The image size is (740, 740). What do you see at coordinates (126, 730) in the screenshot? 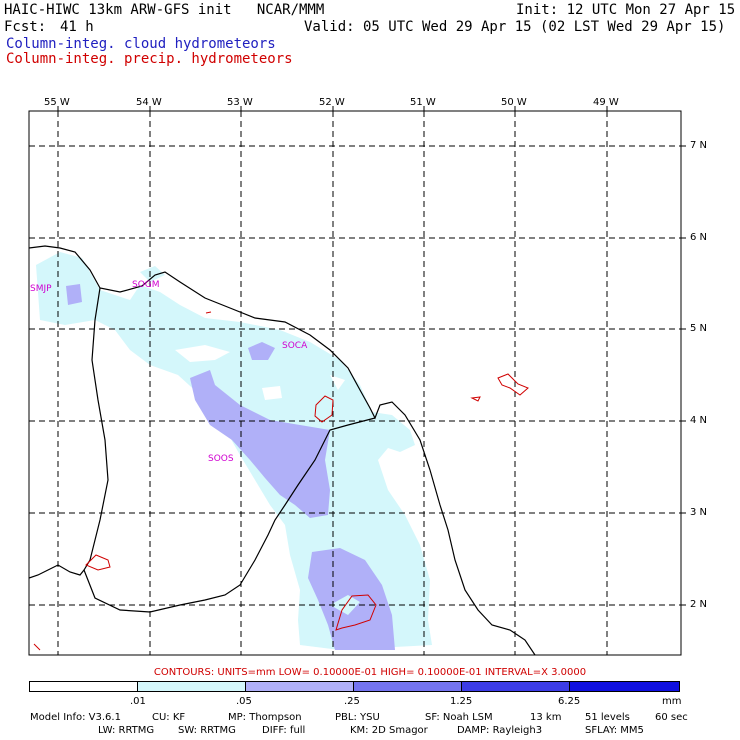
I see `model-info: LW: RRTMG` at bounding box center [126, 730].